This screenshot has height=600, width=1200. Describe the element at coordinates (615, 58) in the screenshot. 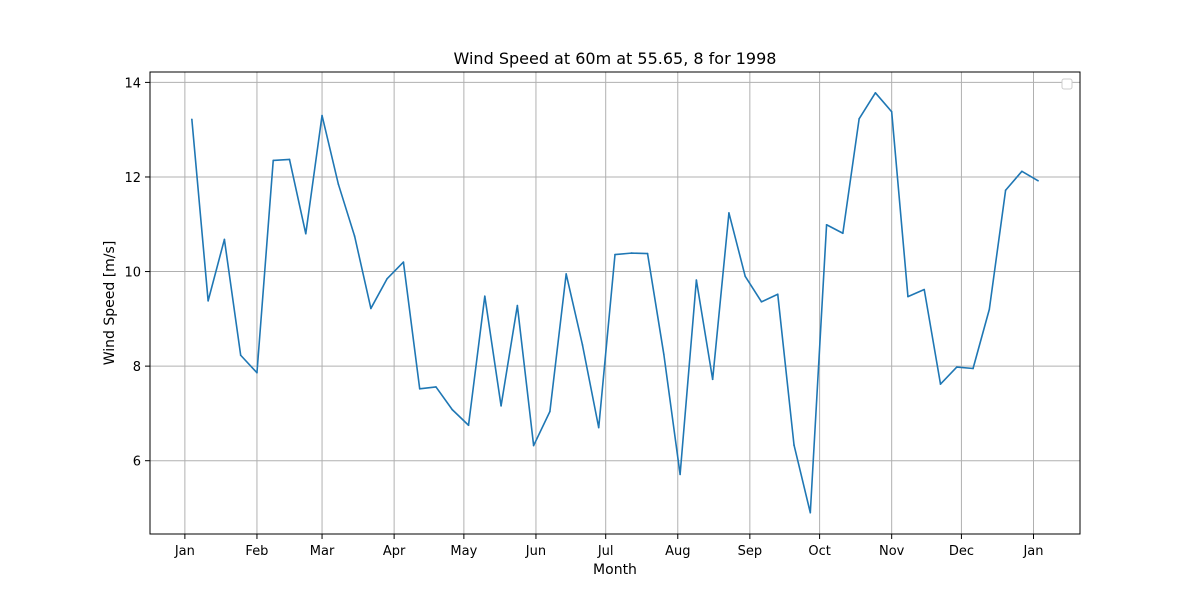

I see `chart-title: Wind Speed at 60m at 55.65, 8 for 1998` at that location.